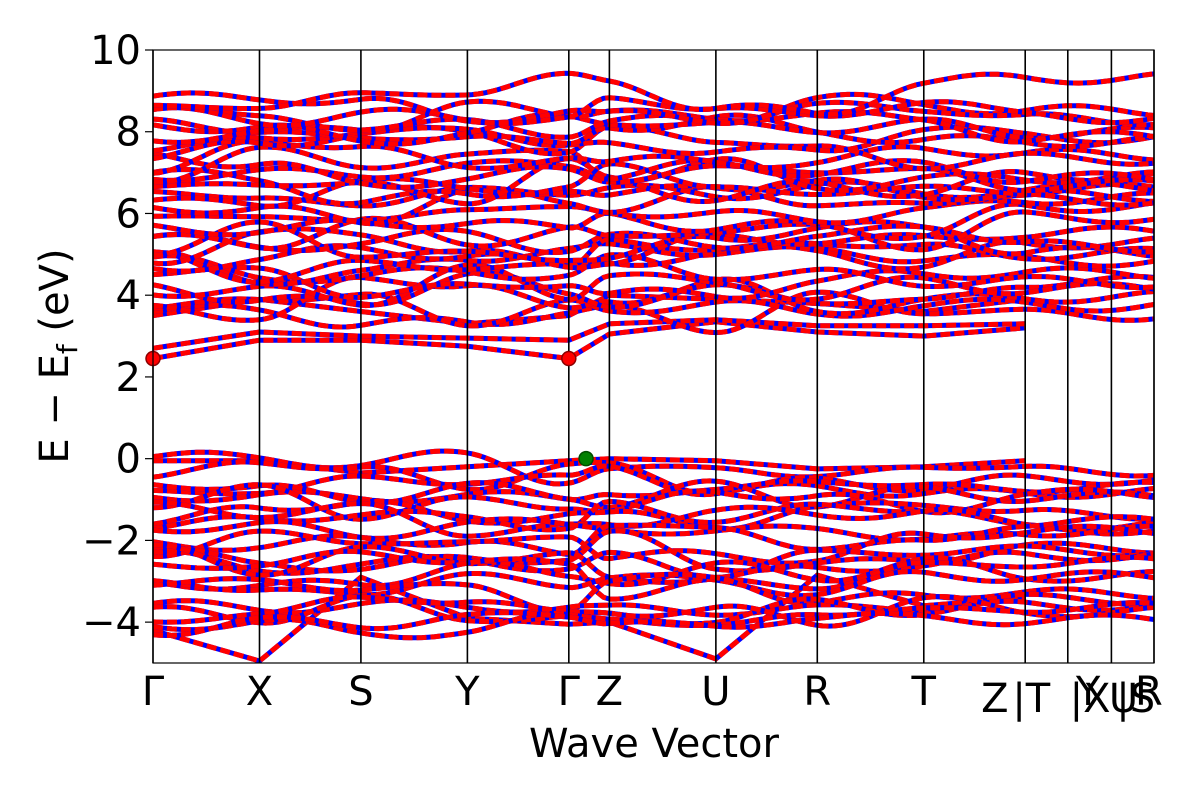 Image resolution: width=1200 pixels, height=800 pixels. I want to click on y-axis-label-base: E − E, so click(55, 409).